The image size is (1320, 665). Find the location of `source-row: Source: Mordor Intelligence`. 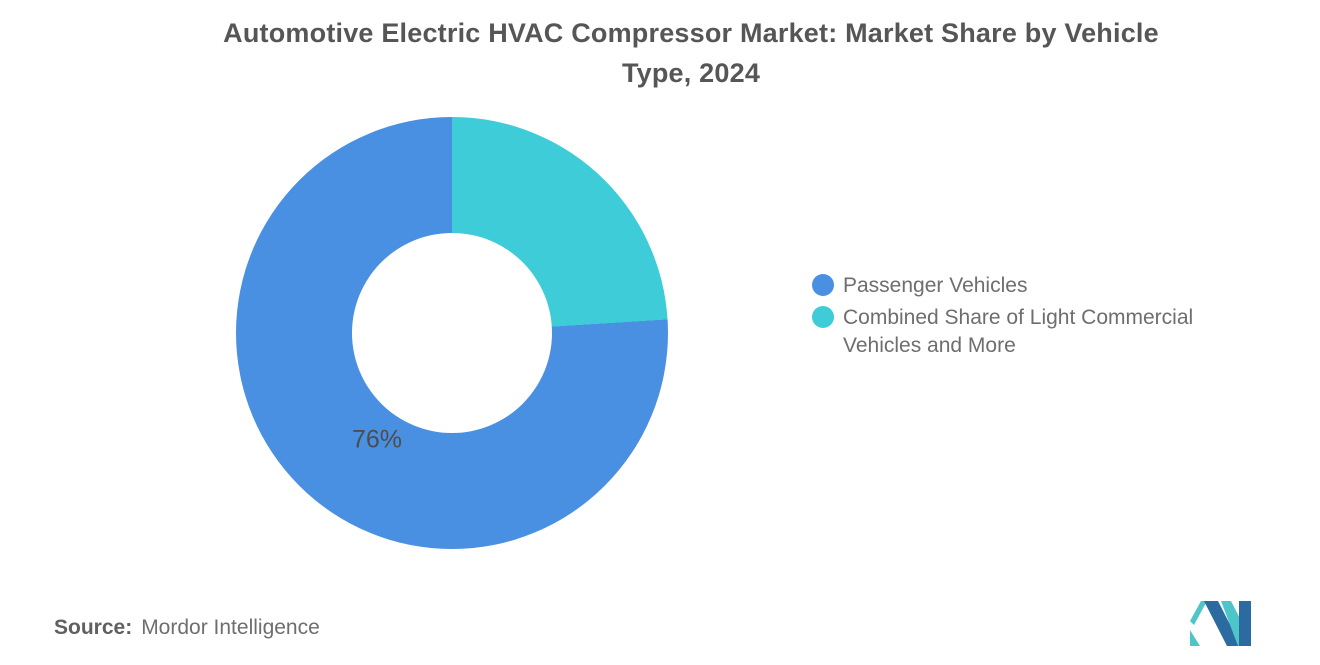

source-row: Source: Mordor Intelligence is located at coordinates (187, 628).